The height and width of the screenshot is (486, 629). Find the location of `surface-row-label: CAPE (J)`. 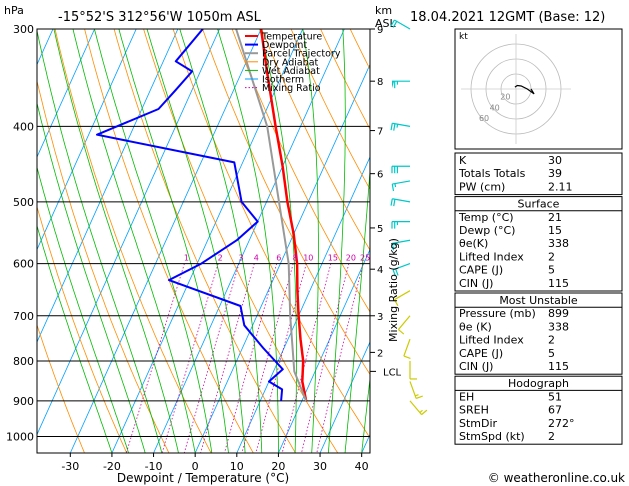

surface-row-label: CAPE (J) is located at coordinates (481, 270).